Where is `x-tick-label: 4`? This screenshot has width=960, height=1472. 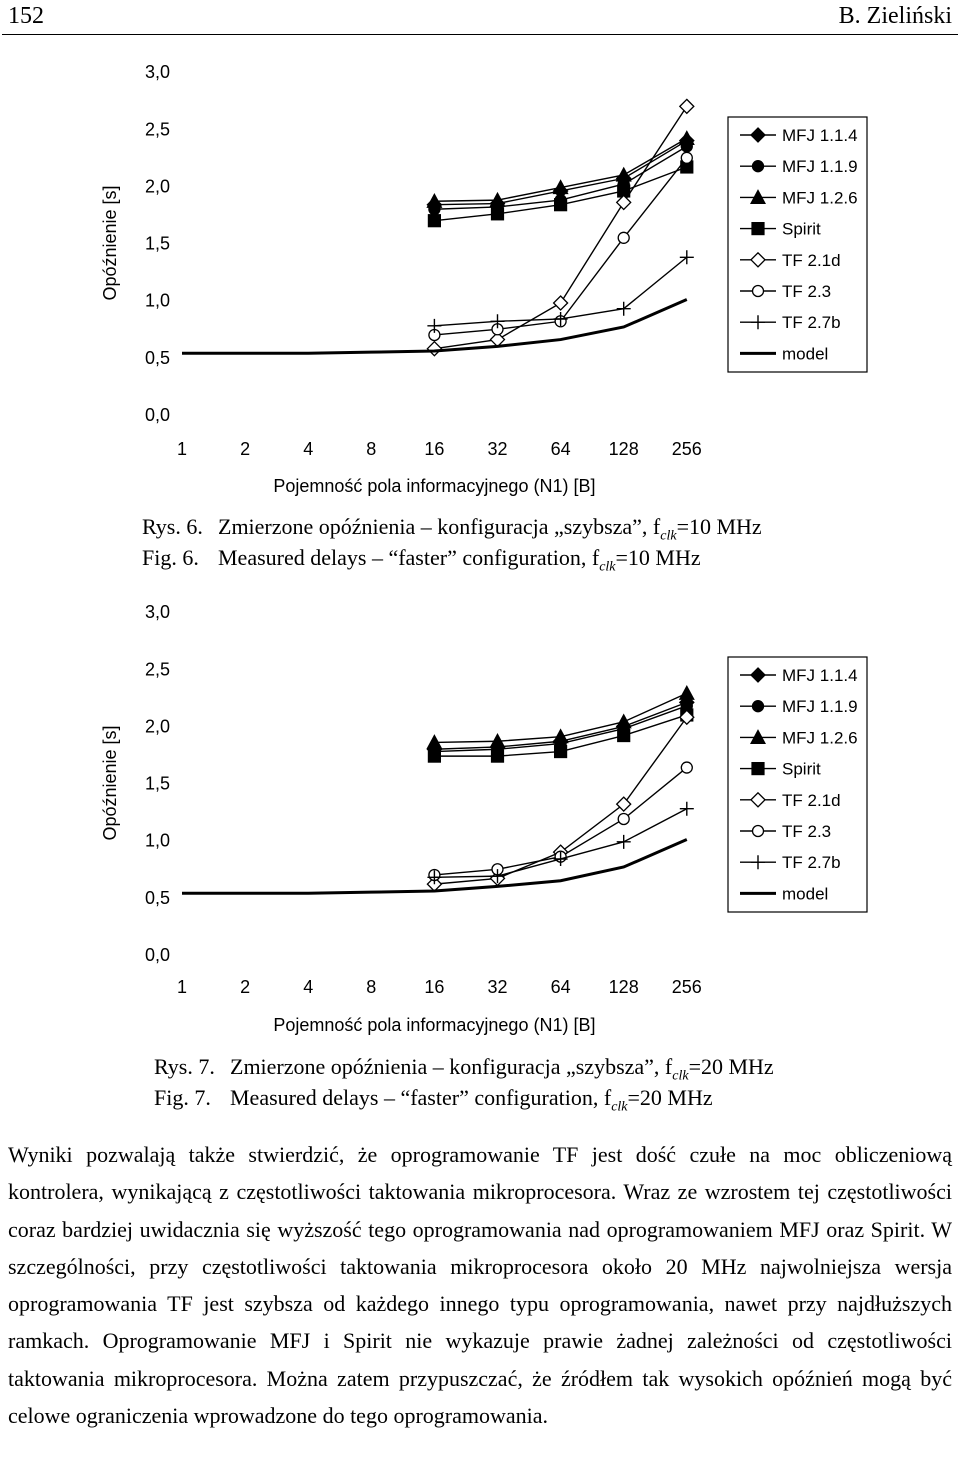
x-tick-label: 4 is located at coordinates (308, 449).